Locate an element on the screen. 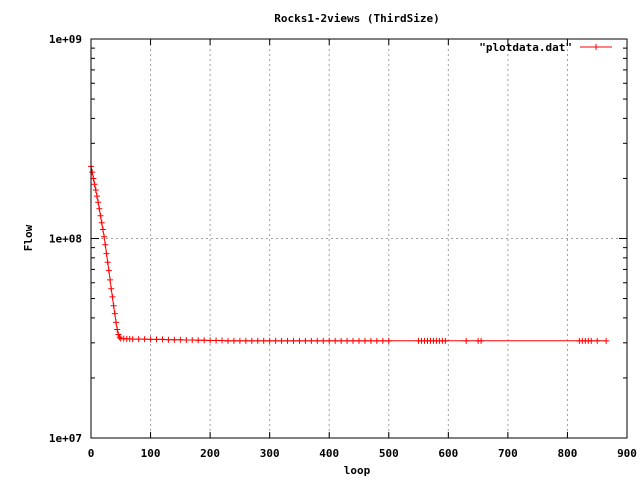 Image resolution: width=640 pixels, height=484 pixels. y-tick-label: 1e+08 is located at coordinates (65, 239).